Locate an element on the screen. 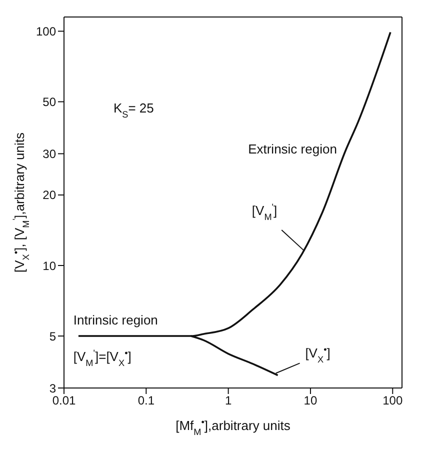 Image resolution: width=429 pixels, height=457 pixels. annotation: K$_{S}$= 25 is located at coordinates (133, 110).